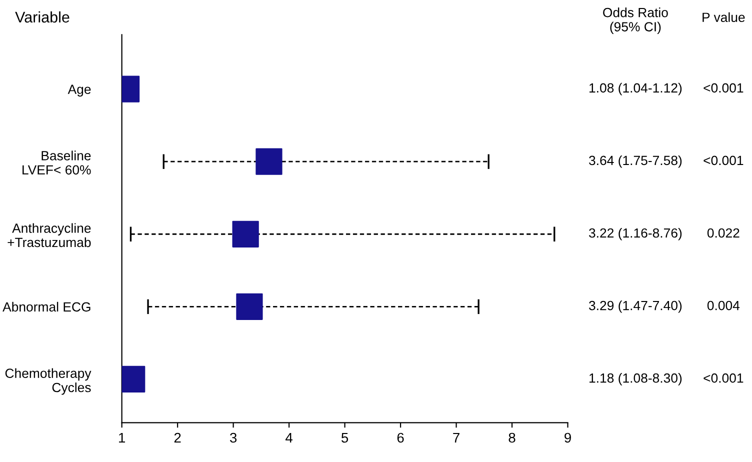 The image size is (752, 462). What do you see at coordinates (512, 437) in the screenshot?
I see `x-tick-label: 8` at bounding box center [512, 437].